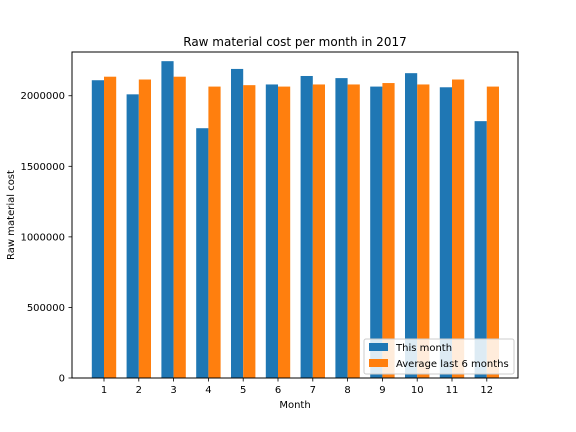 Image resolution: width=576 pixels, height=432 pixels. Describe the element at coordinates (452, 390) in the screenshot. I see `x-tick-label: 11` at that location.